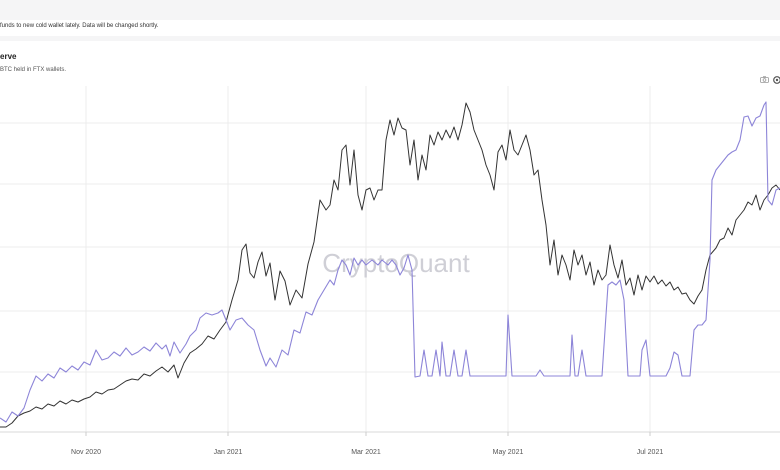 The image size is (780, 470). What do you see at coordinates (86, 452) in the screenshot?
I see `x-tick-label: Nov 2020` at bounding box center [86, 452].